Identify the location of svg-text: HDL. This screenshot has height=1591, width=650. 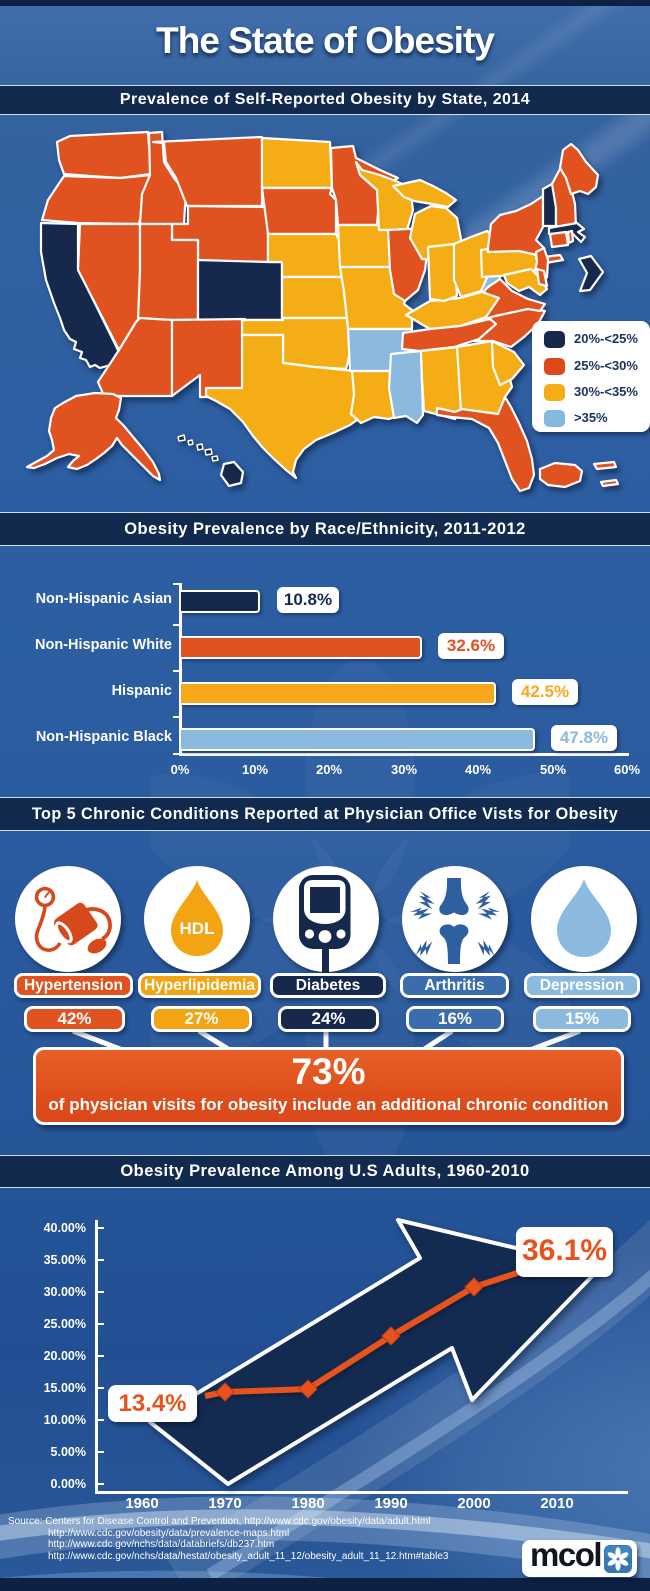
(197, 928).